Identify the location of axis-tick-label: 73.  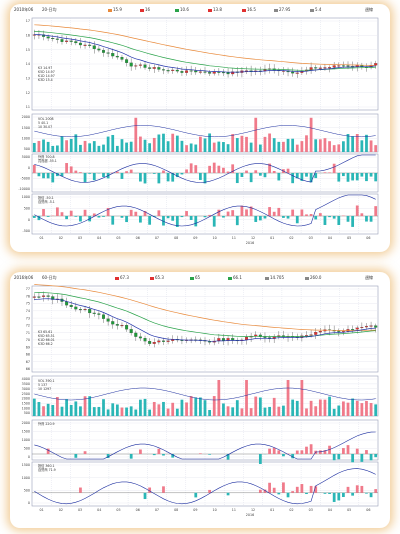
(28, 318).